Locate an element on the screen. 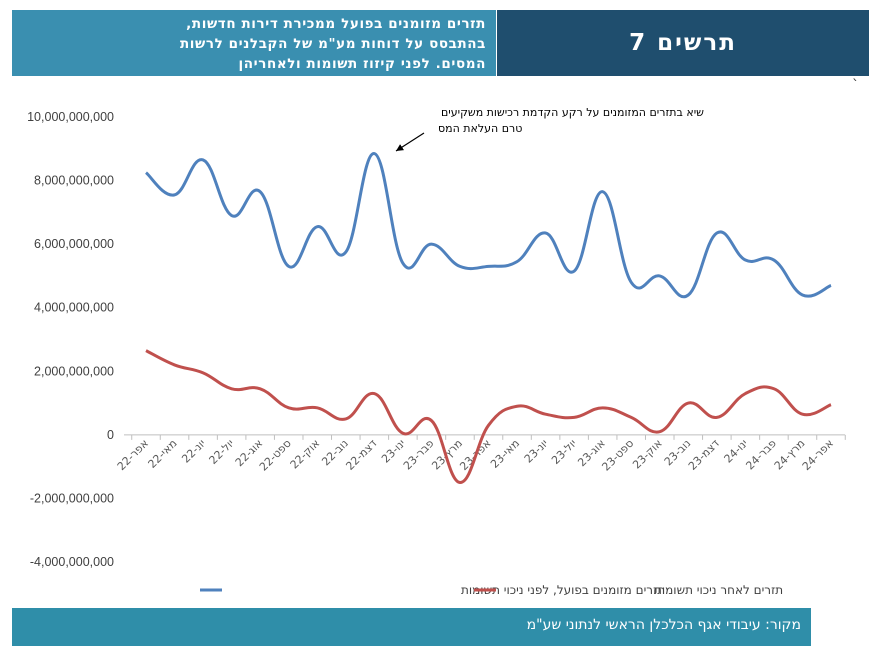 This screenshot has width=874, height=656. x-tick-label: יונ-23 is located at coordinates (536, 451).